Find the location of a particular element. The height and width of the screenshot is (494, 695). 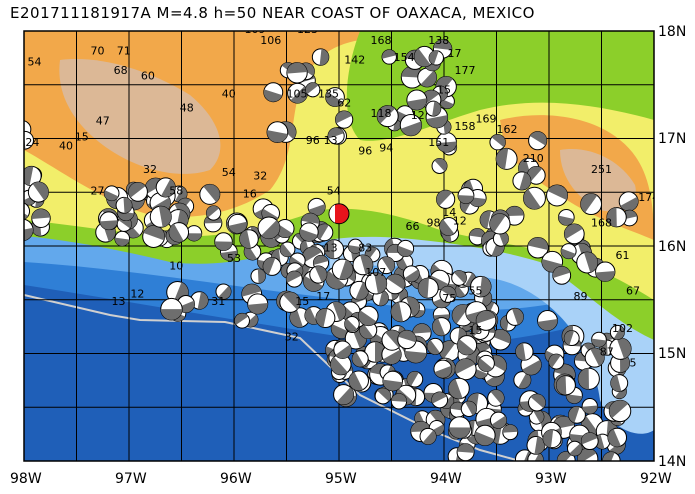

depth-label: 66 is located at coordinates (413, 226).